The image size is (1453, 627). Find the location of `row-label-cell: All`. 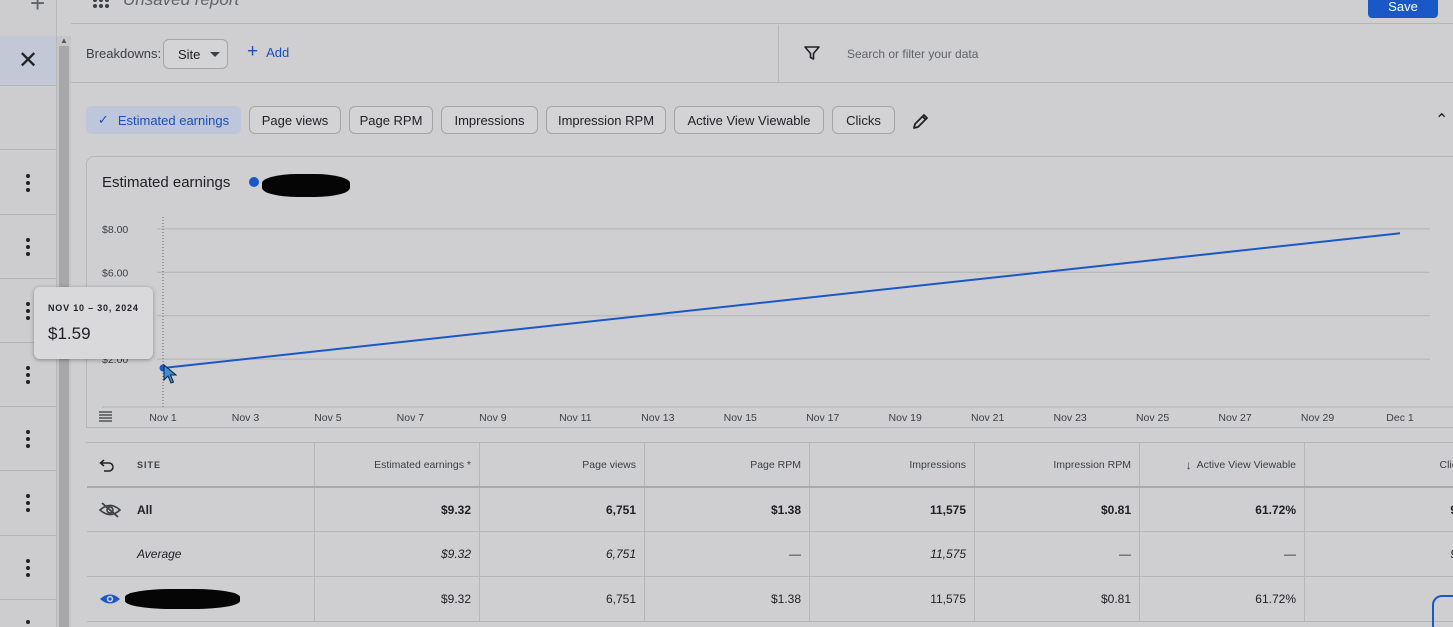

row-label-cell: All is located at coordinates (201, 509).